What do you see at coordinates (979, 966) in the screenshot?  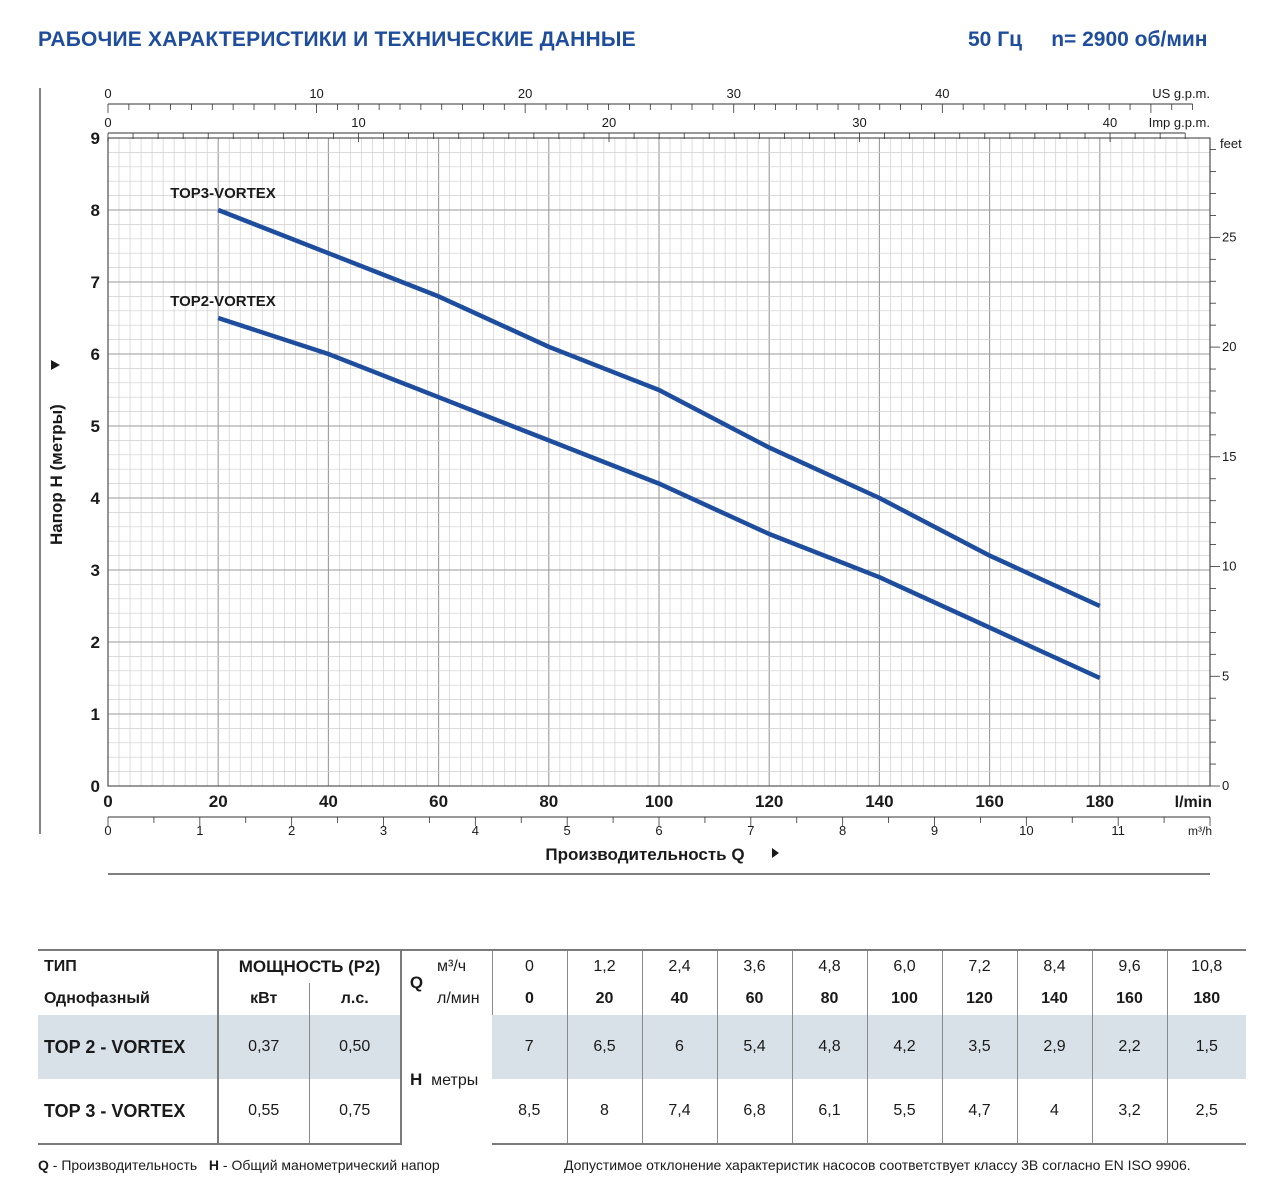 I see `m3h-value: 7,2` at bounding box center [979, 966].